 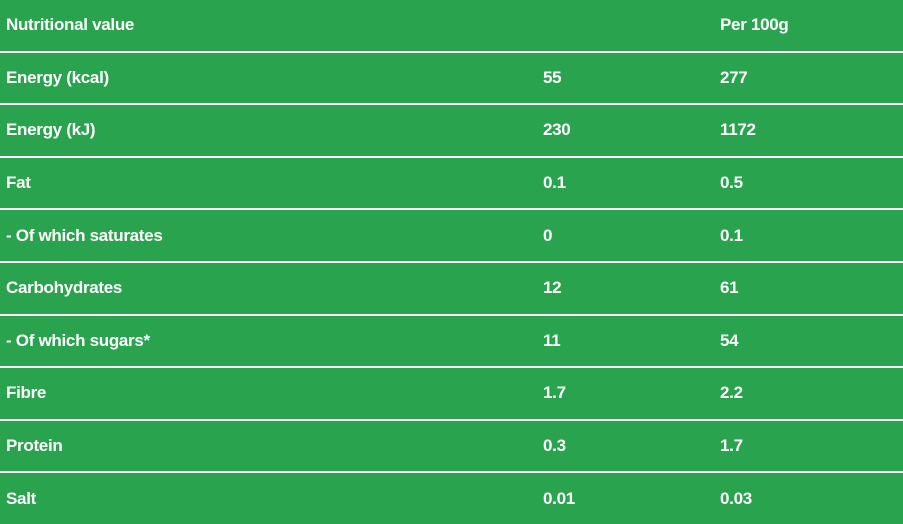 What do you see at coordinates (451, 342) in the screenshot?
I see `table-row: - Of which sugars* 11 54` at bounding box center [451, 342].